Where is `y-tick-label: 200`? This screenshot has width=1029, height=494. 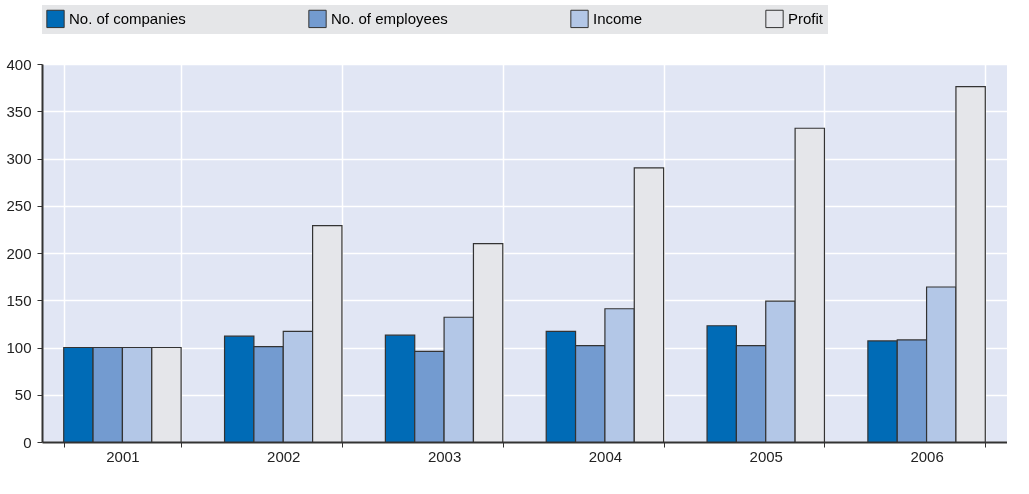
y-tick-label: 200 is located at coordinates (19, 253).